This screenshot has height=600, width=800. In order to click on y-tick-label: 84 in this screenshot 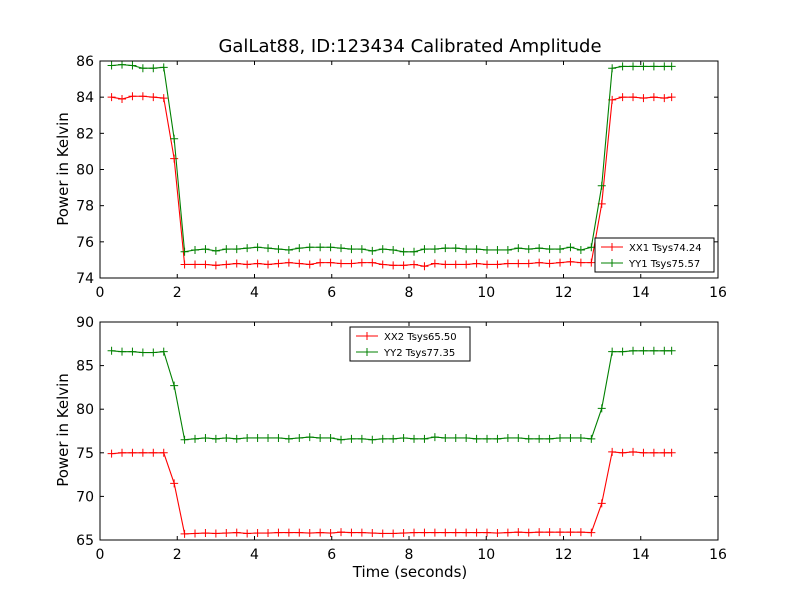, I will do `click(85, 98)`.